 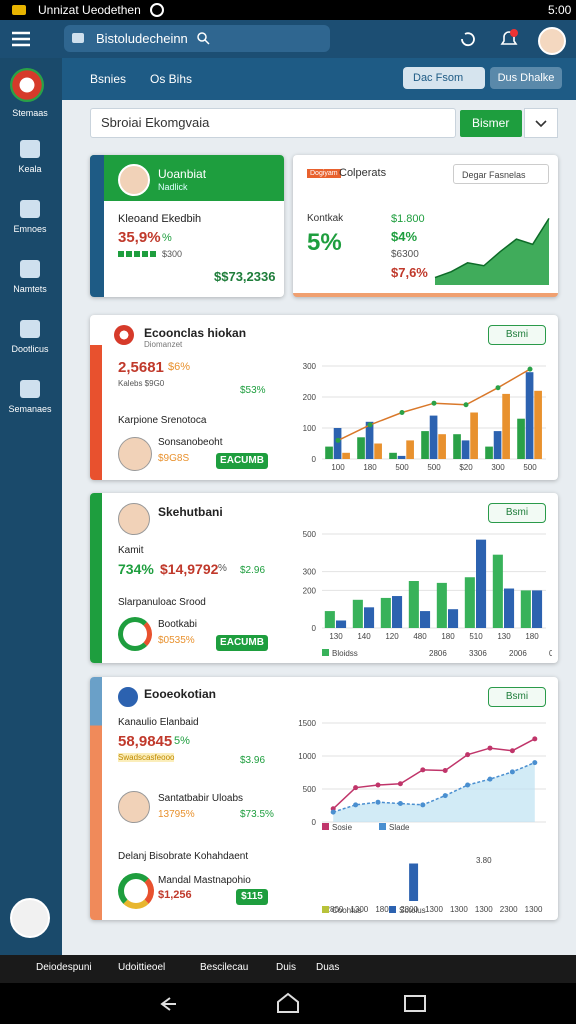 I want to click on tab: Bsnies, so click(x=108, y=79).